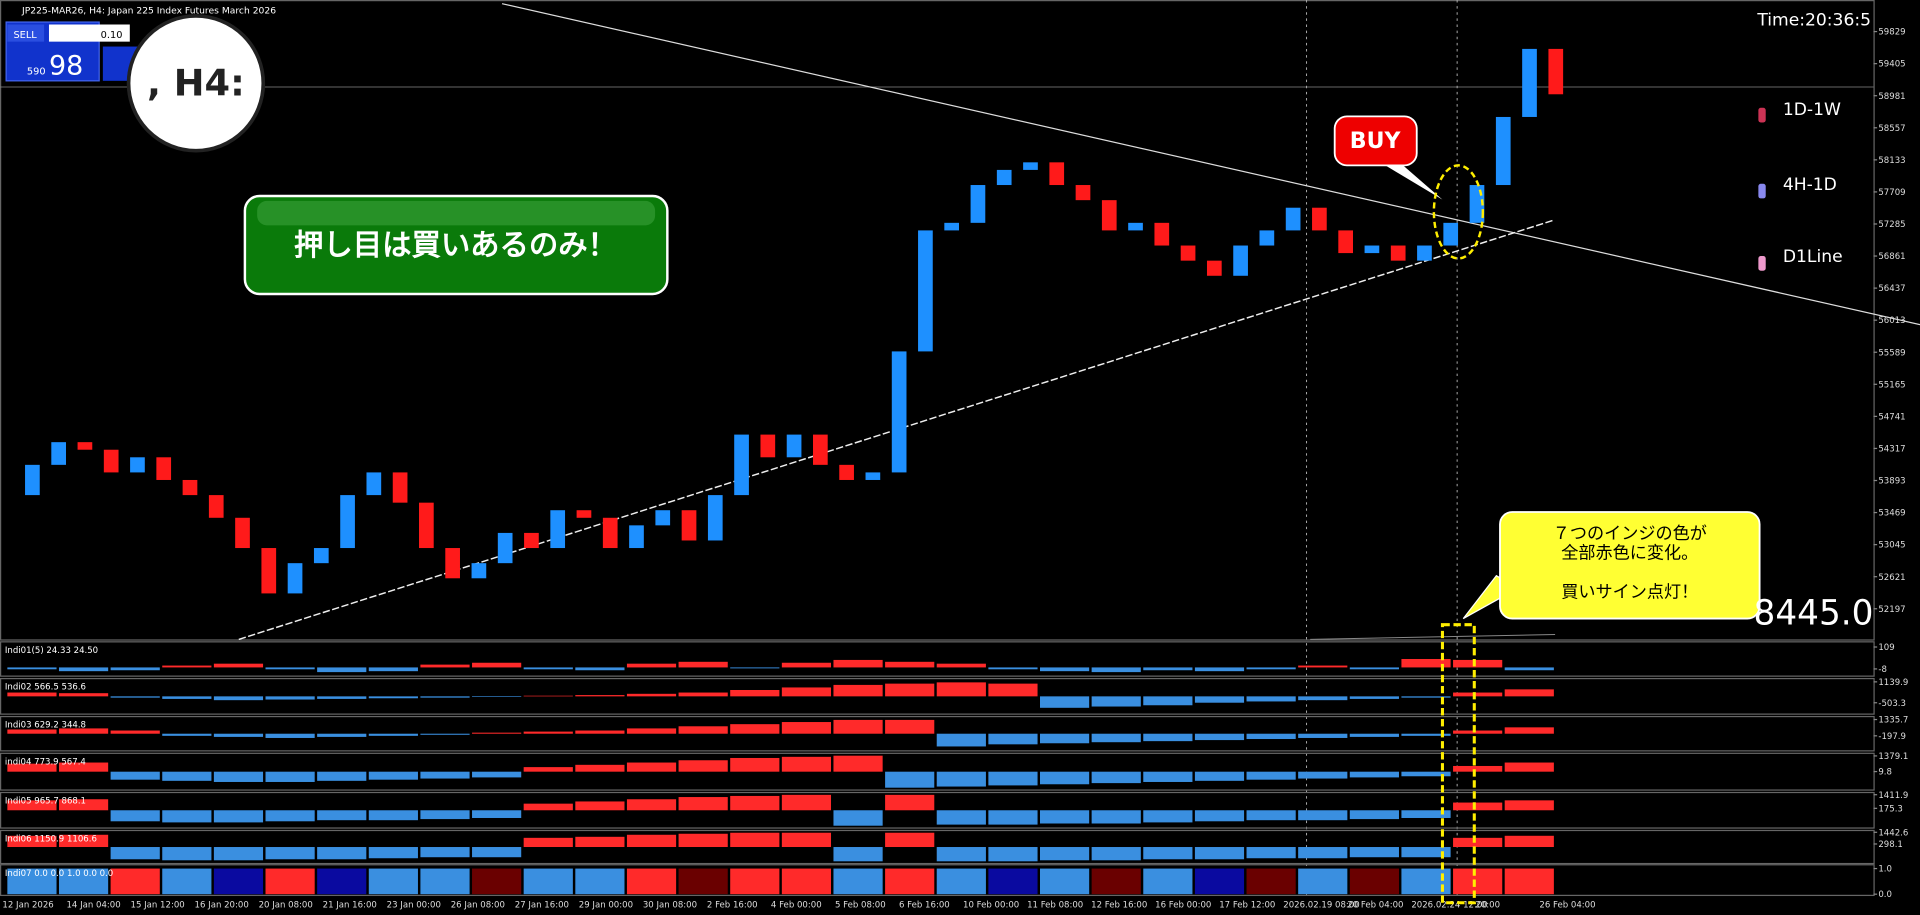  What do you see at coordinates (1891, 546) in the screenshot?
I see `y-tick-label: 53045` at bounding box center [1891, 546].